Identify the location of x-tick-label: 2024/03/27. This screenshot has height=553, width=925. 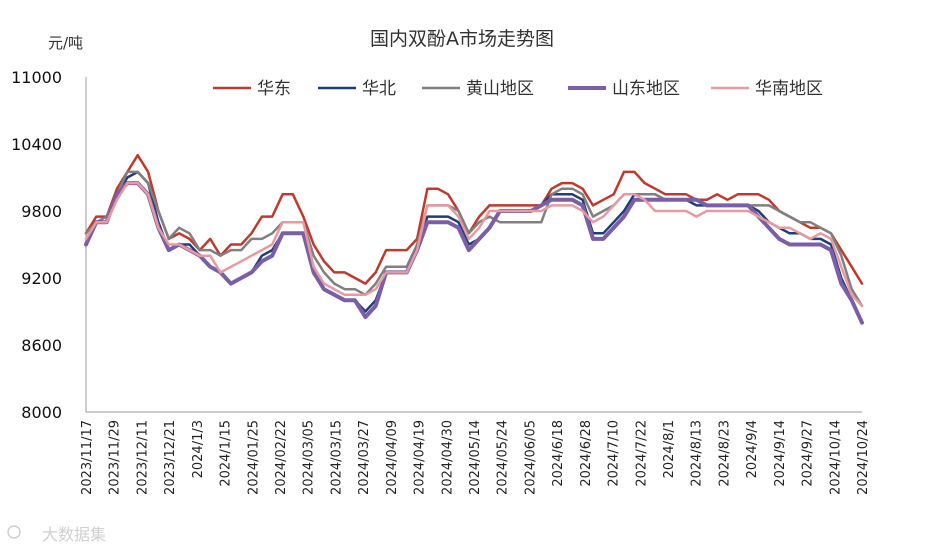
(364, 457).